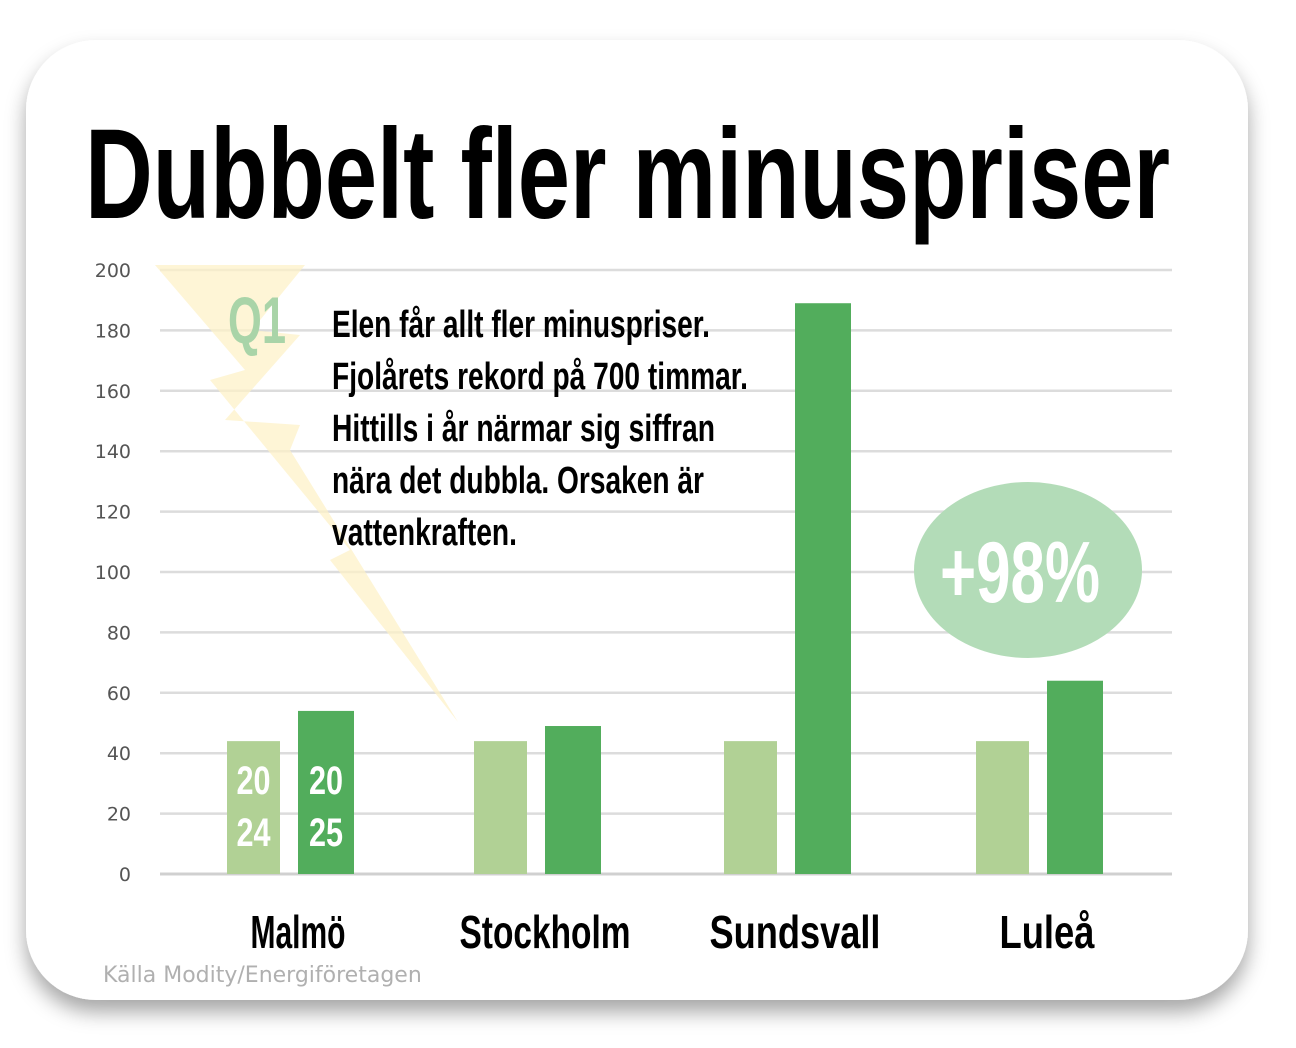 This screenshot has height=1048, width=1296. Describe the element at coordinates (113, 271) in the screenshot. I see `y-tick-label: 200` at that location.